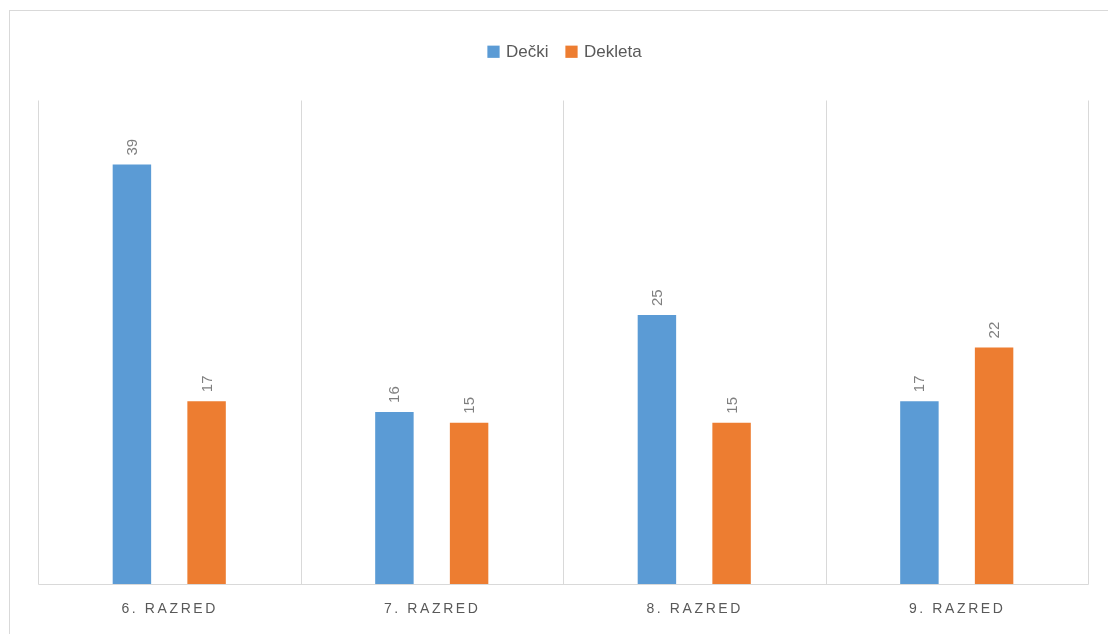  Describe the element at coordinates (131, 147) in the screenshot. I see `data-label: 39` at that location.